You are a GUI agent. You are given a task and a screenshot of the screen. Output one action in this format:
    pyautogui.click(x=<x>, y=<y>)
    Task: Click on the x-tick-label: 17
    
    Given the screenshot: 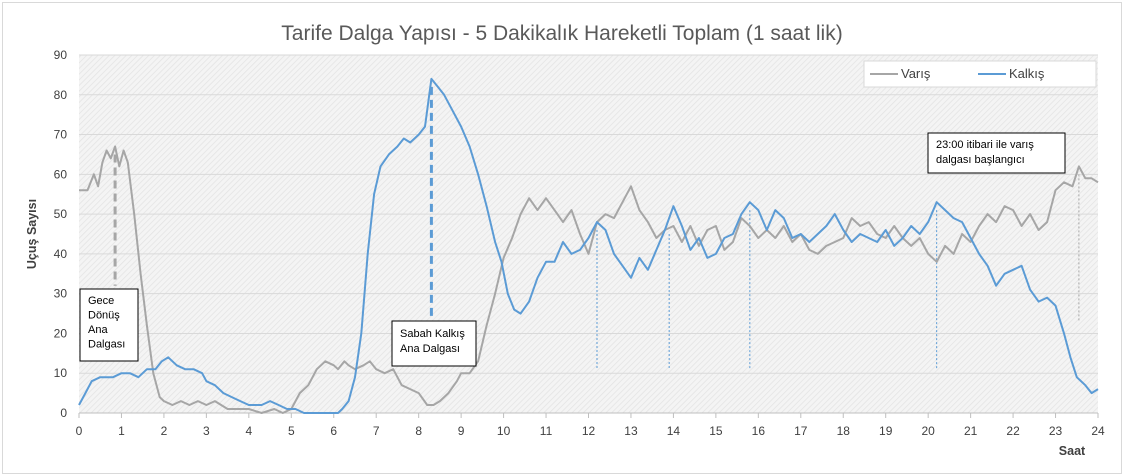 What is the action you would take?
    pyautogui.click(x=801, y=431)
    